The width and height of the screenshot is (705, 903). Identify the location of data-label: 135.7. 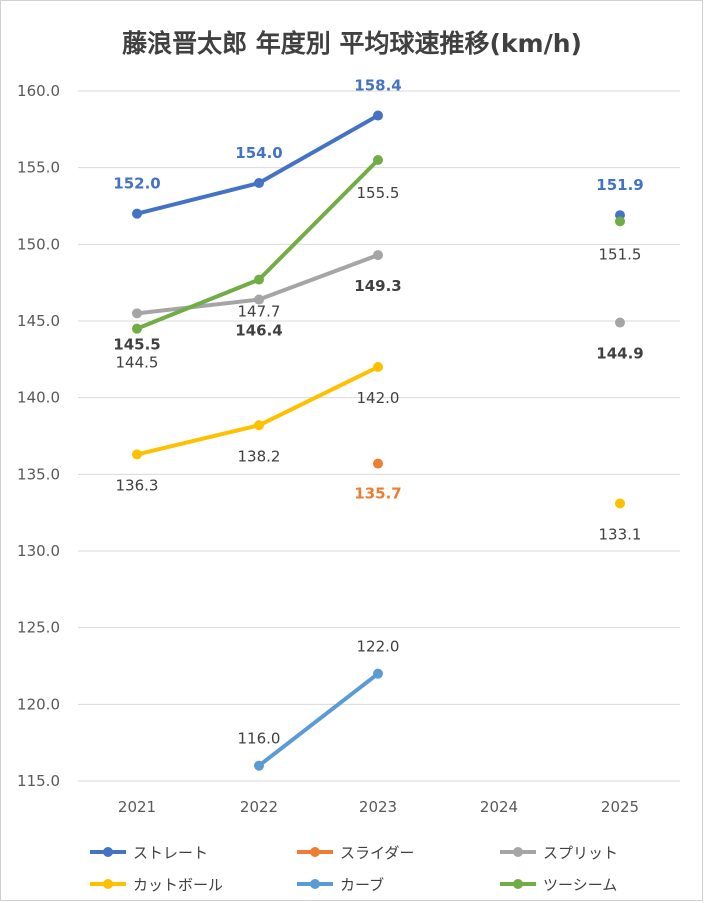
(377, 494).